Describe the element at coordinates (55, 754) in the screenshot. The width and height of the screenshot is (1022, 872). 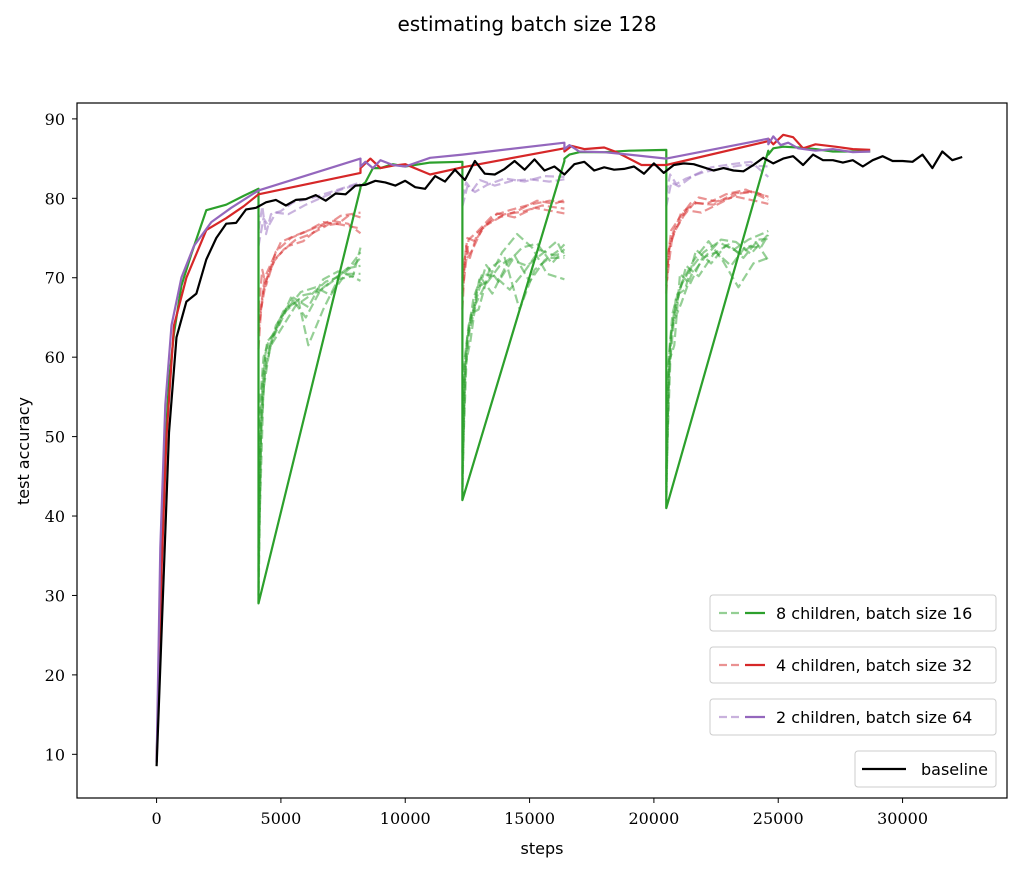
I see `y-tick-label: 10` at that location.